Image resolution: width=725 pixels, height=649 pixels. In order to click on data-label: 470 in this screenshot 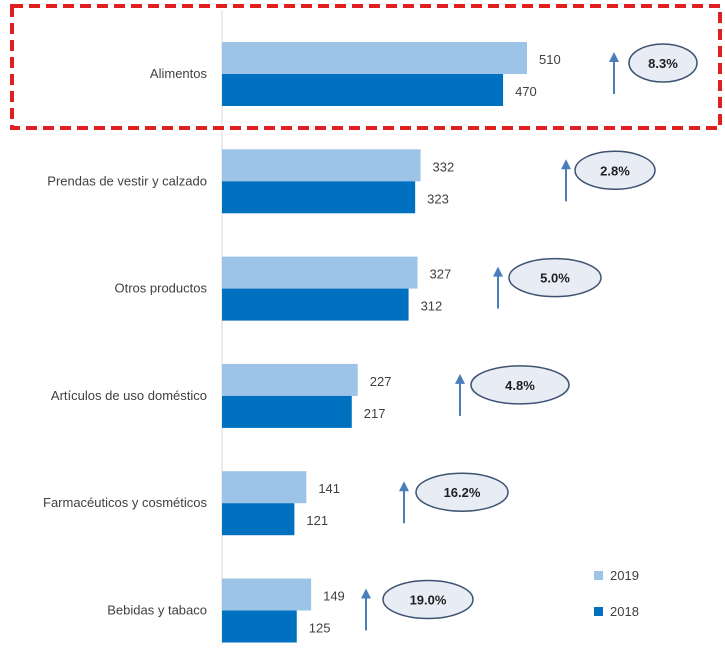, I will do `click(526, 91)`.